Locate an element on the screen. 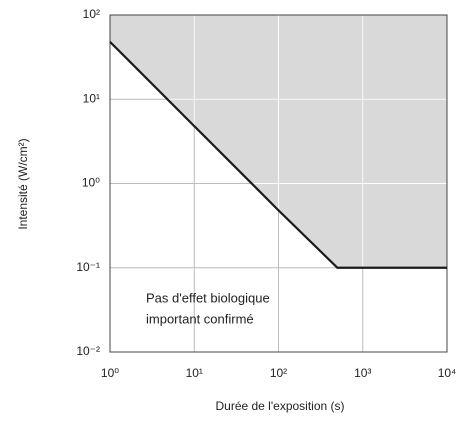 Image resolution: width=469 pixels, height=430 pixels. annotation: important confirmé is located at coordinates (200, 318).